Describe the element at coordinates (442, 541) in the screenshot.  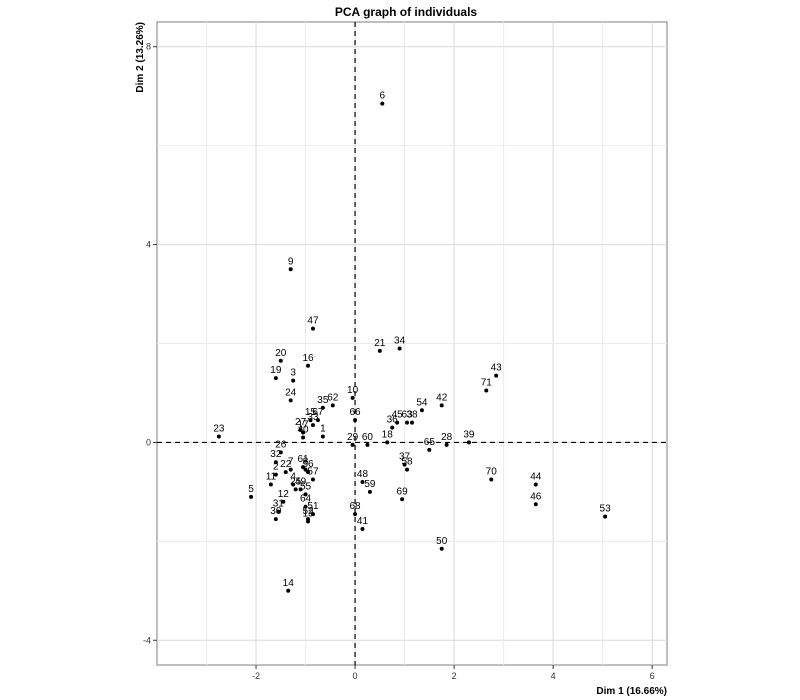
I see `point-label-50: 50` at that location.